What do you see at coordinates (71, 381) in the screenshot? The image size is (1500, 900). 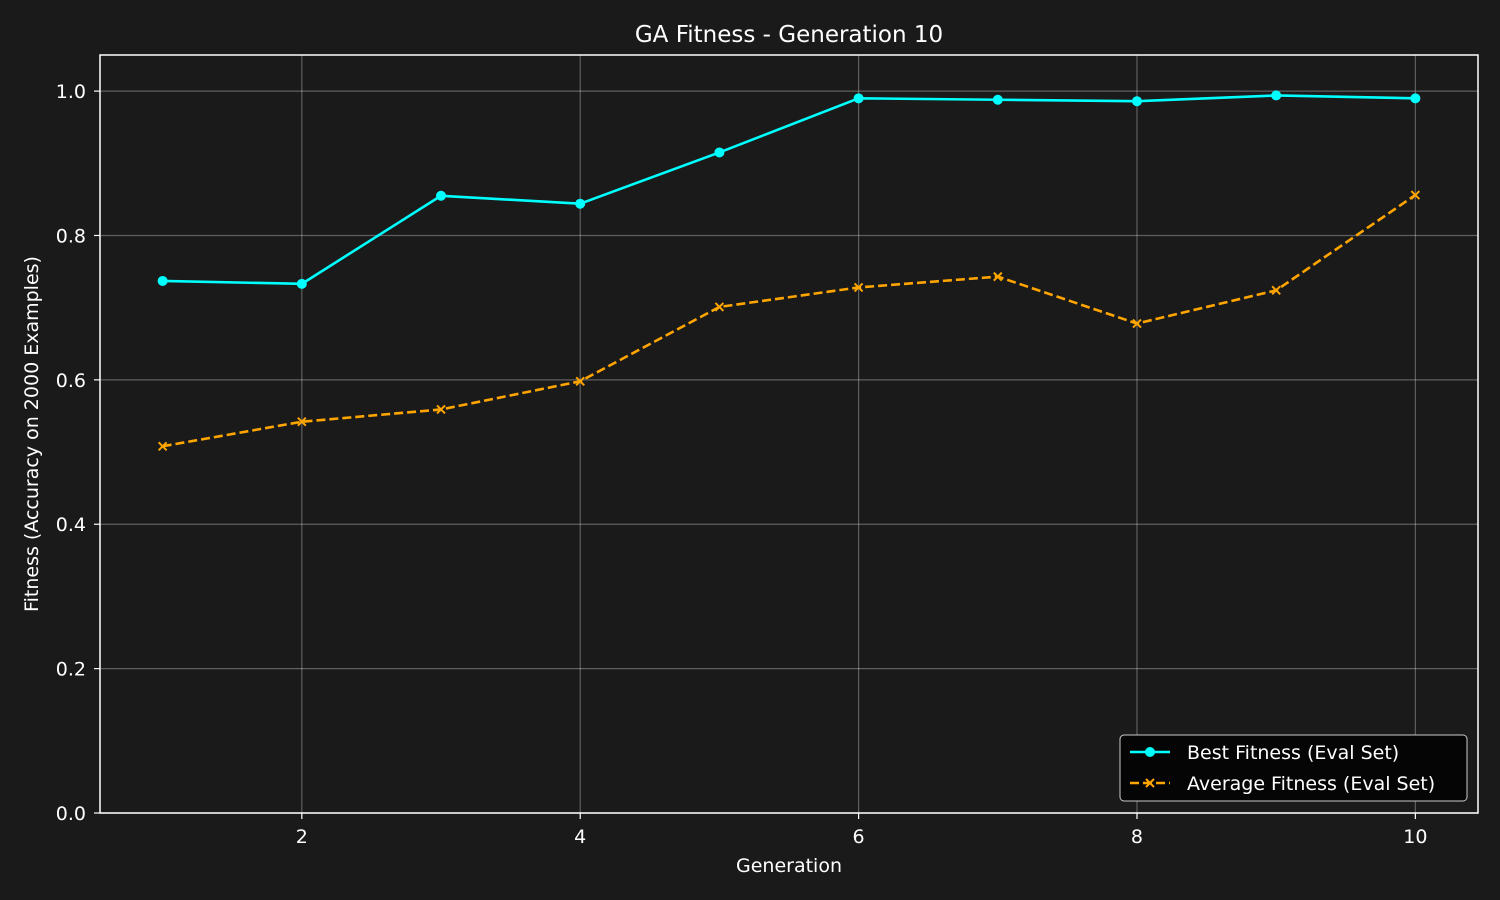 I see `y-tick-label: 0.6` at bounding box center [71, 381].